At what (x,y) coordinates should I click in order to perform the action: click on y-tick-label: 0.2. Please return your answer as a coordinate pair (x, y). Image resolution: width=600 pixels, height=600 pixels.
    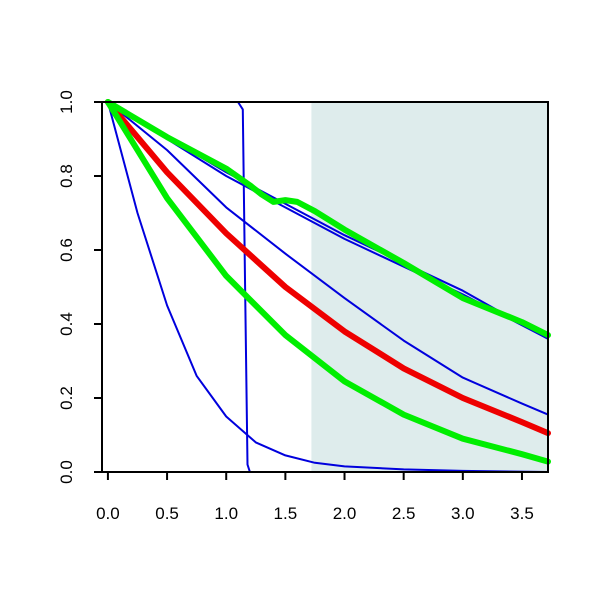
    Looking at the image, I should click on (66, 398).